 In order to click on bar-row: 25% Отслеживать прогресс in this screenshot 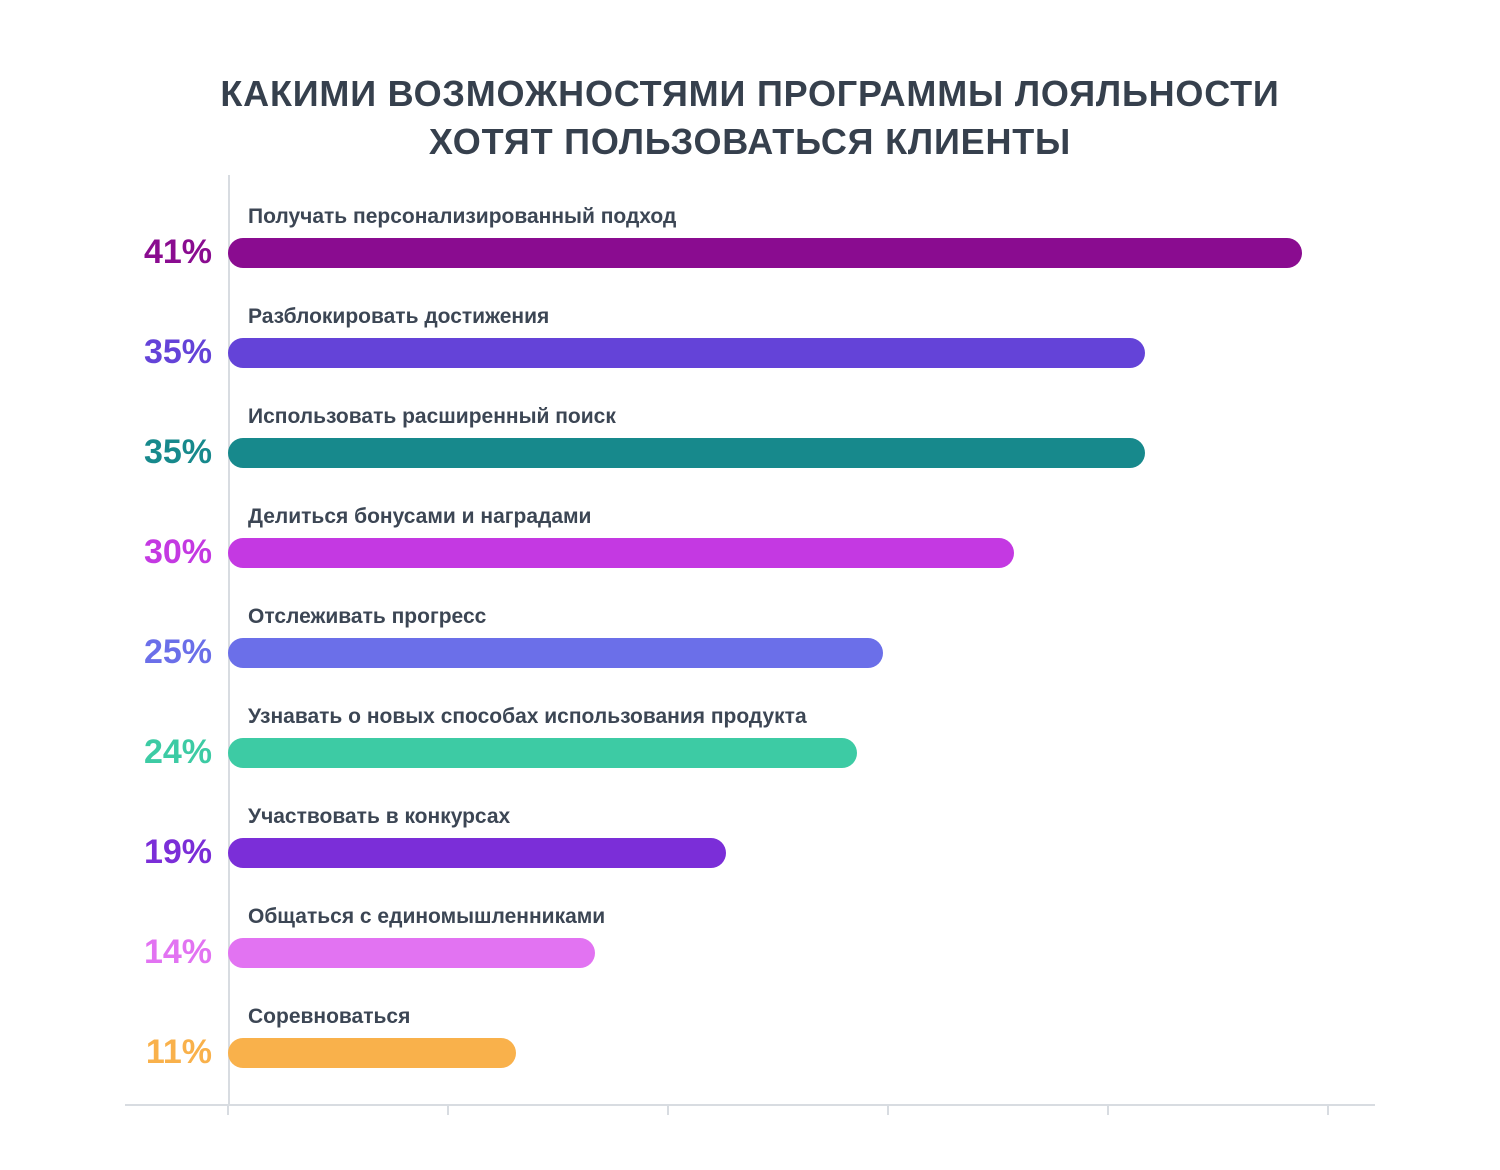, I will do `click(750, 654)`.